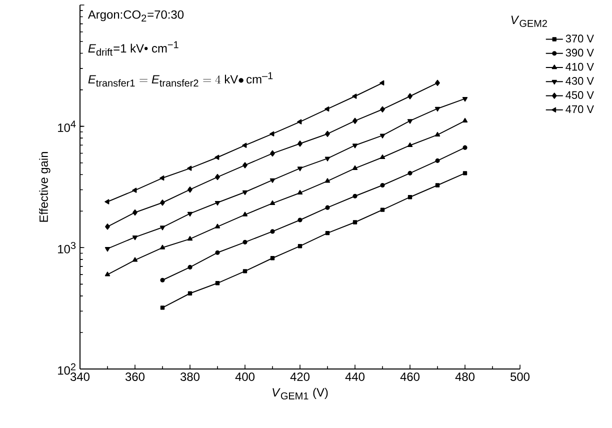 The width and height of the screenshot is (612, 428). Describe the element at coordinates (67, 248) in the screenshot. I see `y-tick-label: 10$^{3}$` at that location.